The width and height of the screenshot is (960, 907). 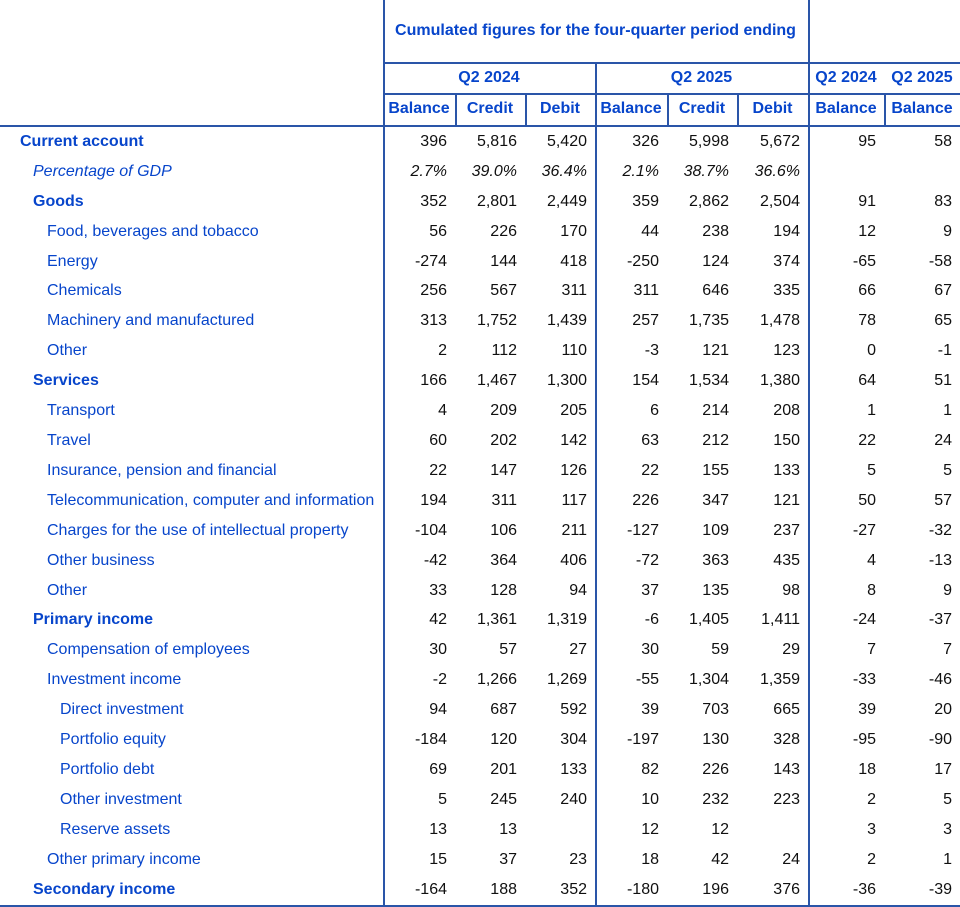 I want to click on table-row: Other business -42 364 406 -72 363 435 4 -13, so click(x=480, y=561).